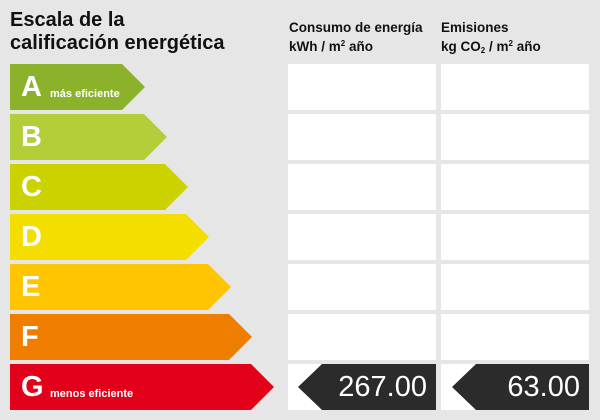 The height and width of the screenshot is (420, 600). Describe the element at coordinates (30, 337) in the screenshot. I see `rating-letter-f: F` at that location.